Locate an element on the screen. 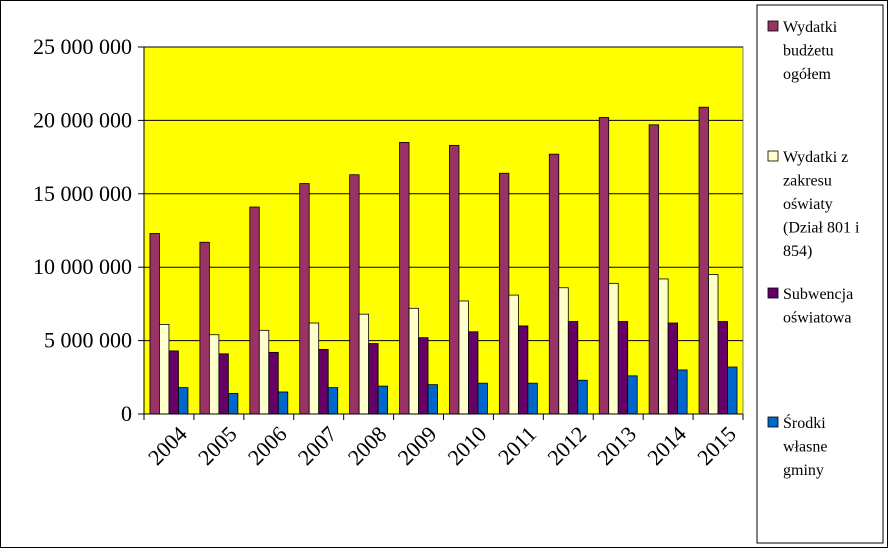  legend-label: Wydatki is located at coordinates (810, 27).